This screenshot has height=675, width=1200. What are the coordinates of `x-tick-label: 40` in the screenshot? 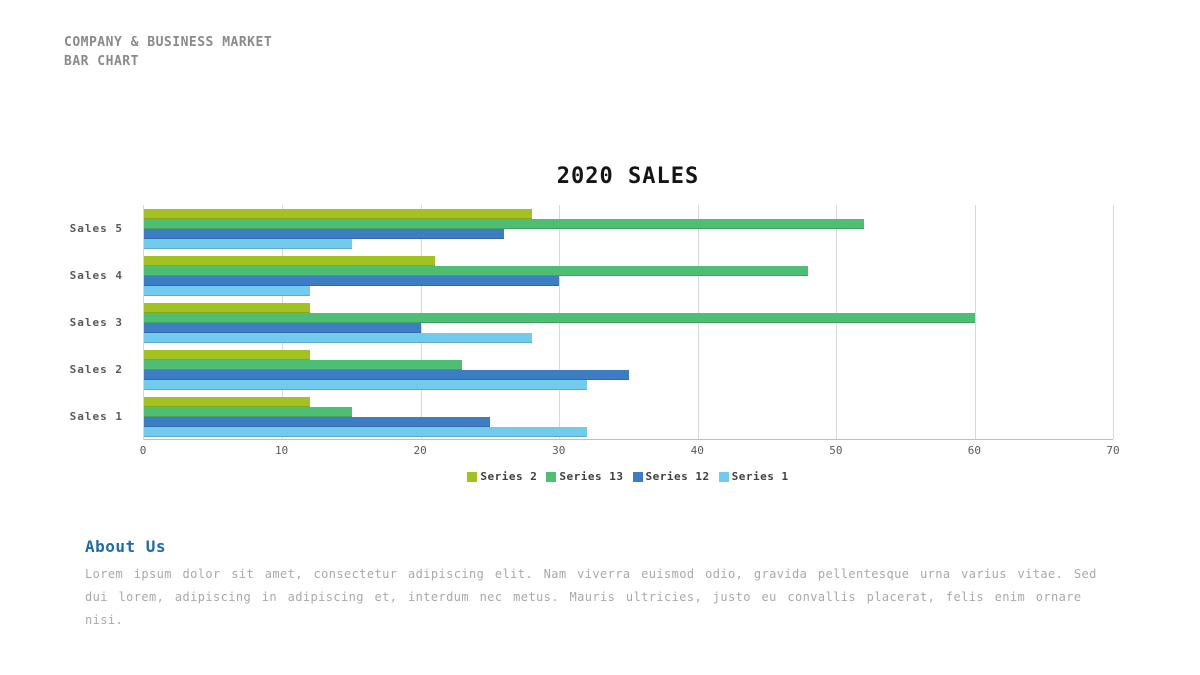 It's located at (697, 450).